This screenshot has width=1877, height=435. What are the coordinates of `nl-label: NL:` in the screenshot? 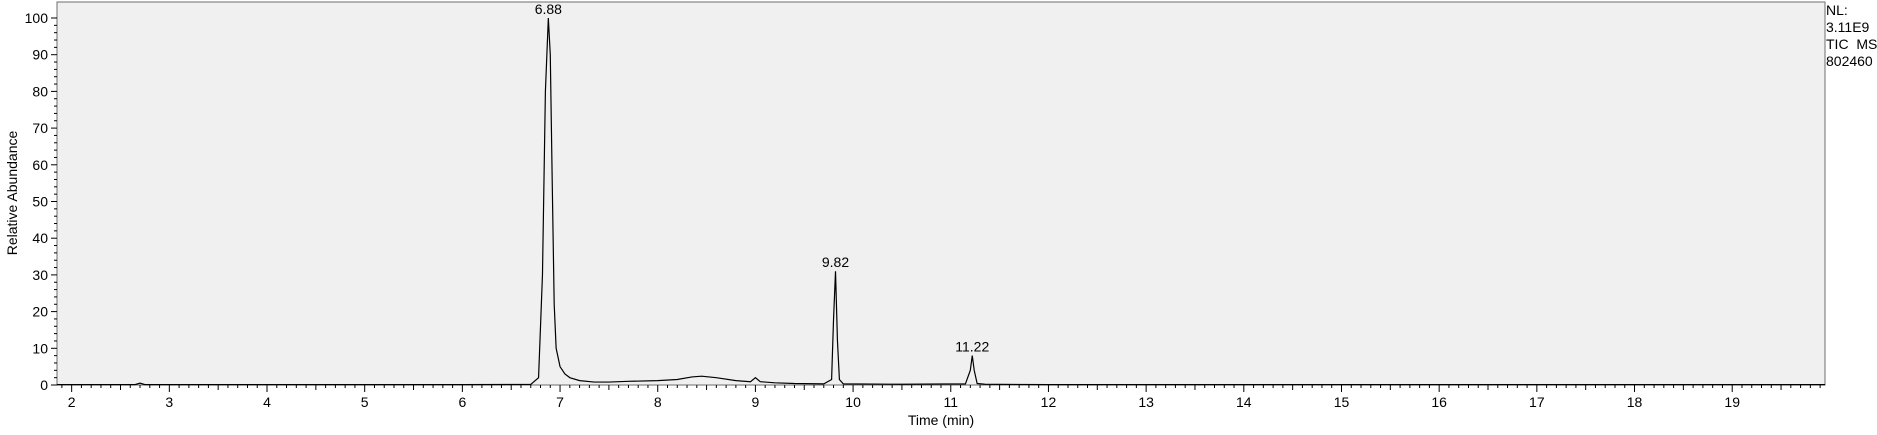 It's located at (1837, 10).